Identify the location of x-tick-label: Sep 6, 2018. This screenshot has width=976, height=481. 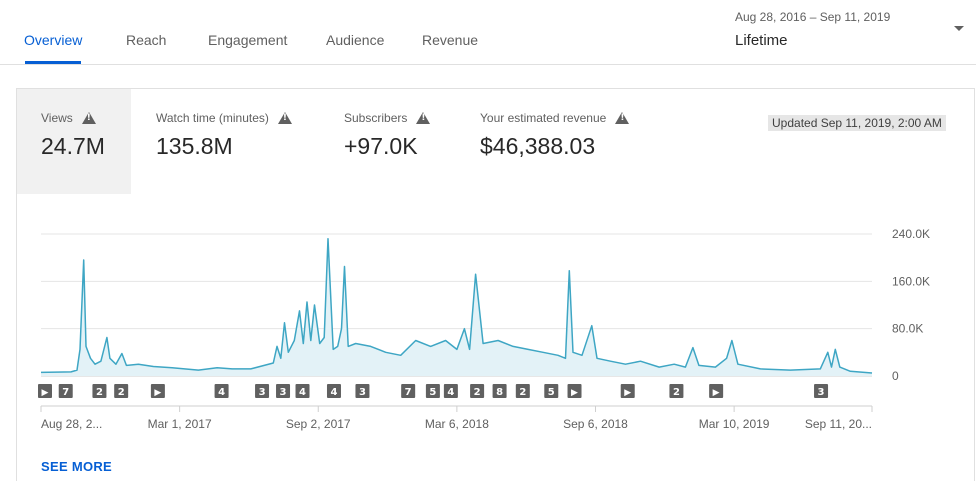
(595, 424).